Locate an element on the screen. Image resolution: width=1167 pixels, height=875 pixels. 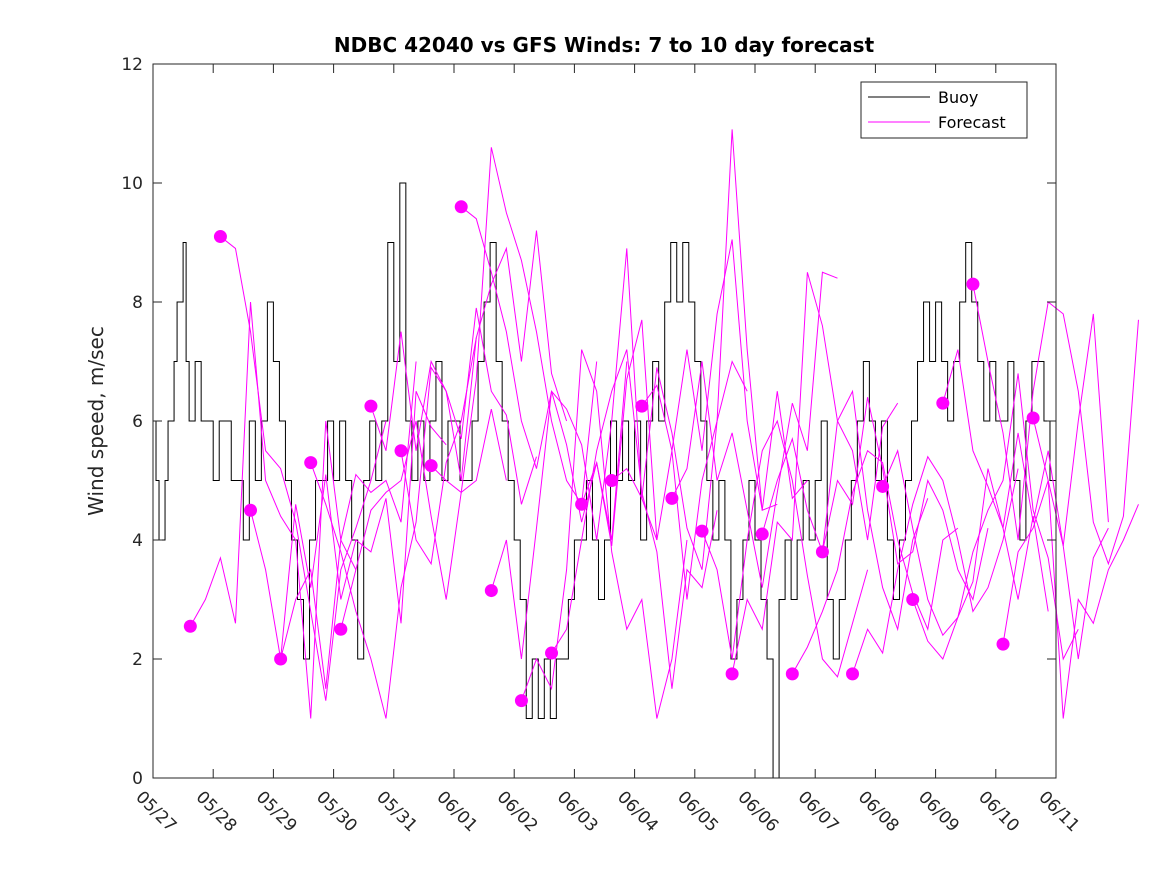
y-tick-label: 12 is located at coordinates (132, 65).